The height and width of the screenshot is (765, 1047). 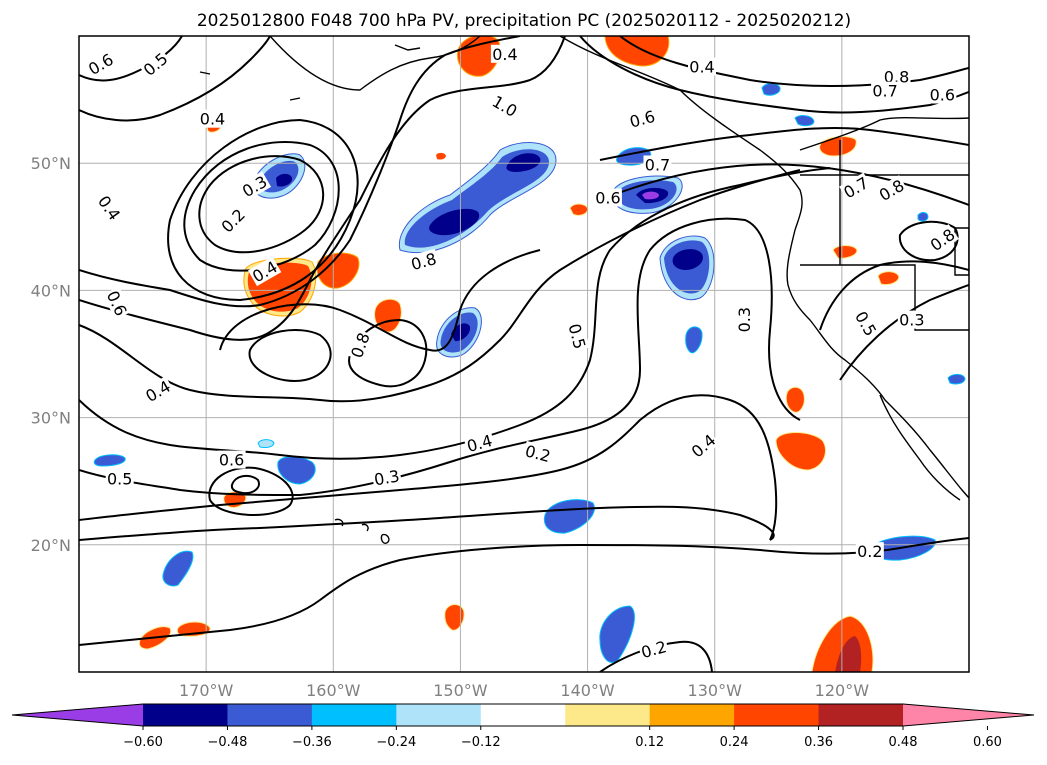 I want to click on contour-label-text: 0.2, so click(x=869, y=551).